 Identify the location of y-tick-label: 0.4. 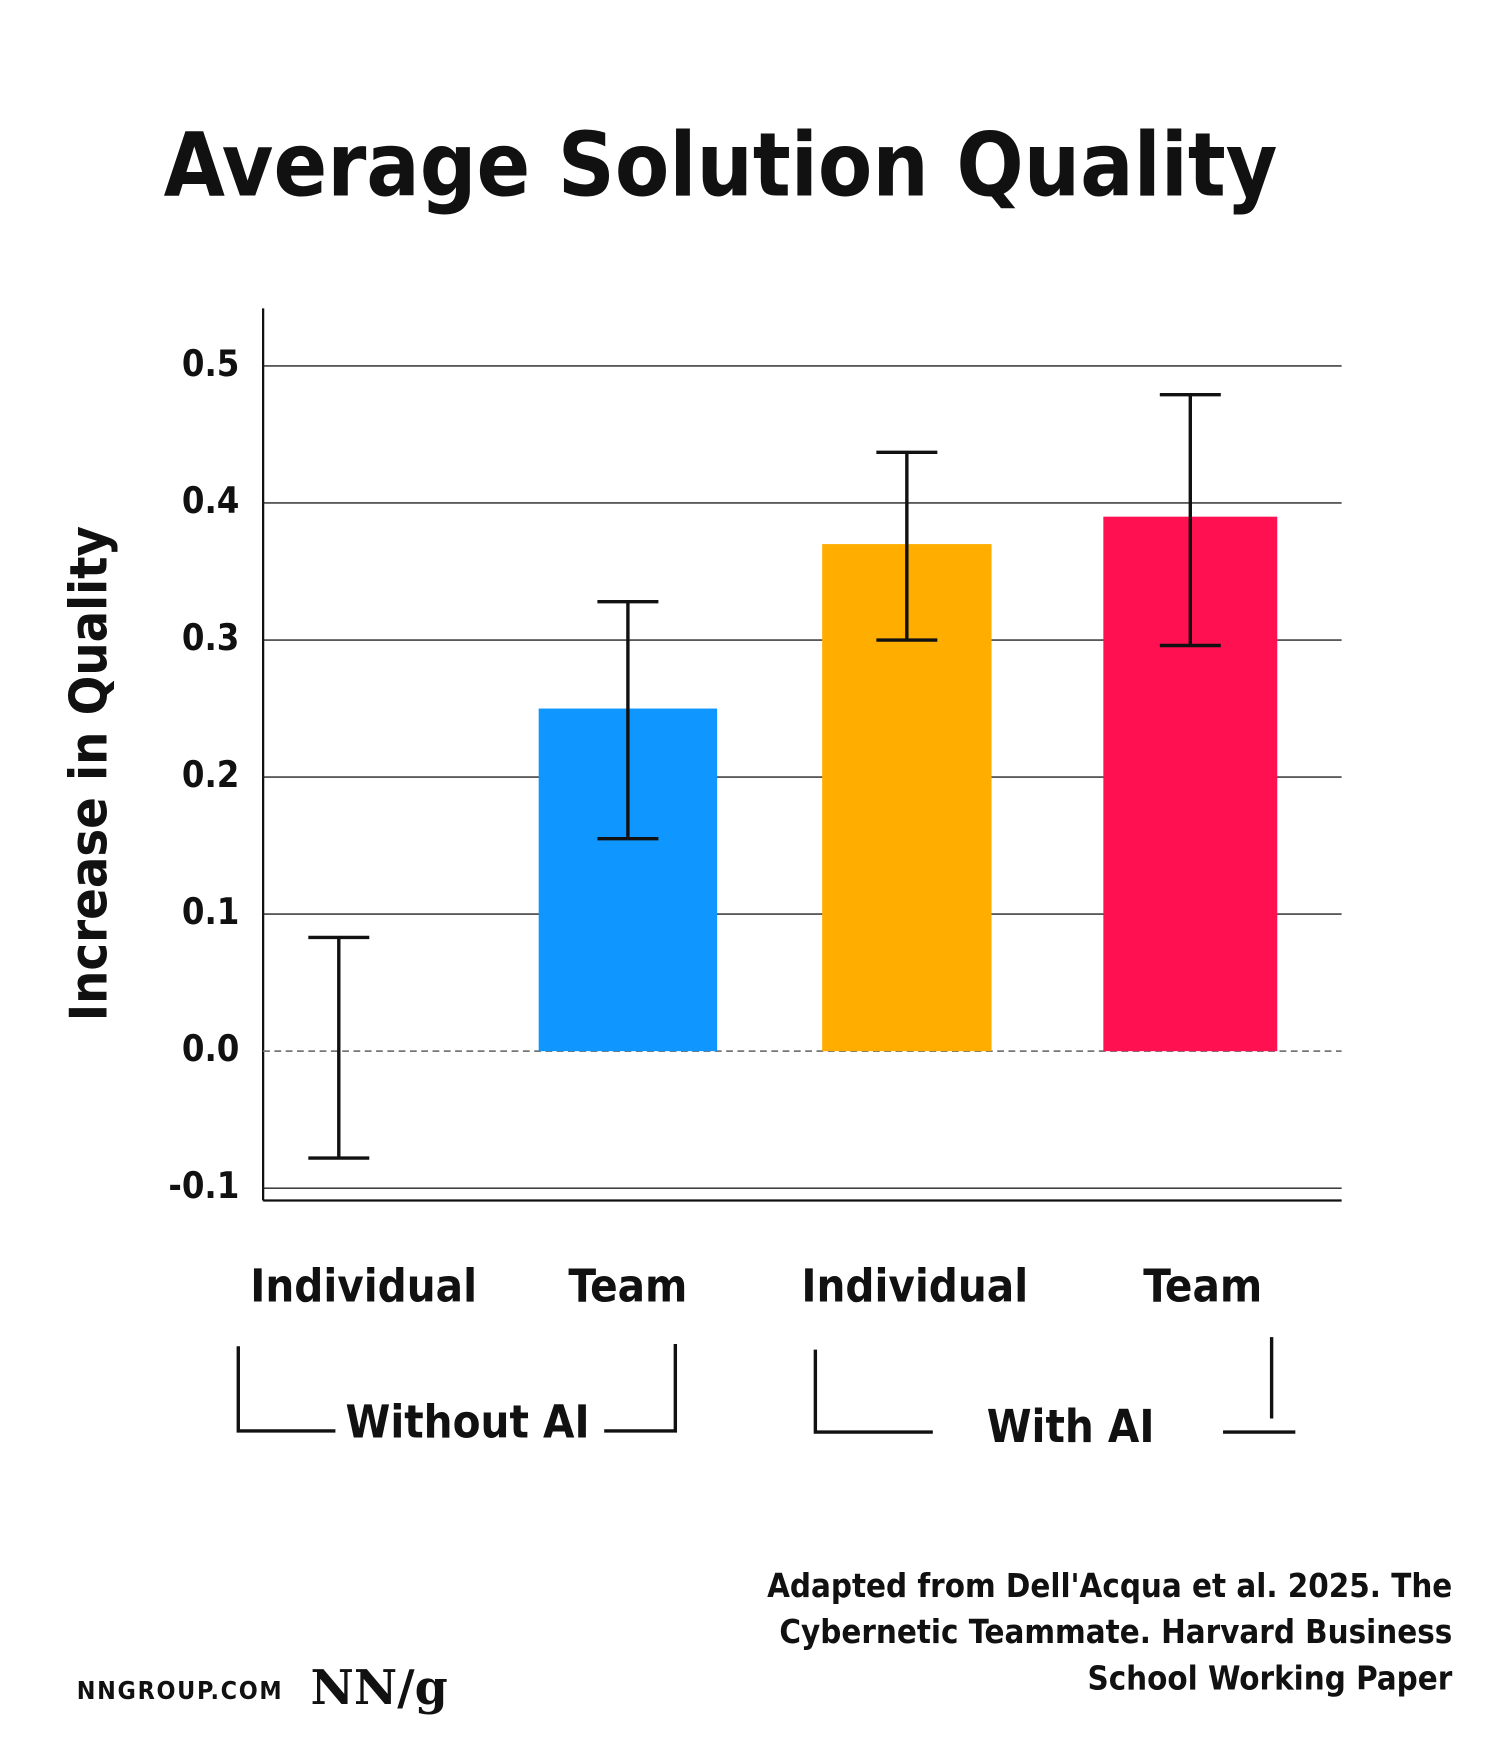
(211, 500).